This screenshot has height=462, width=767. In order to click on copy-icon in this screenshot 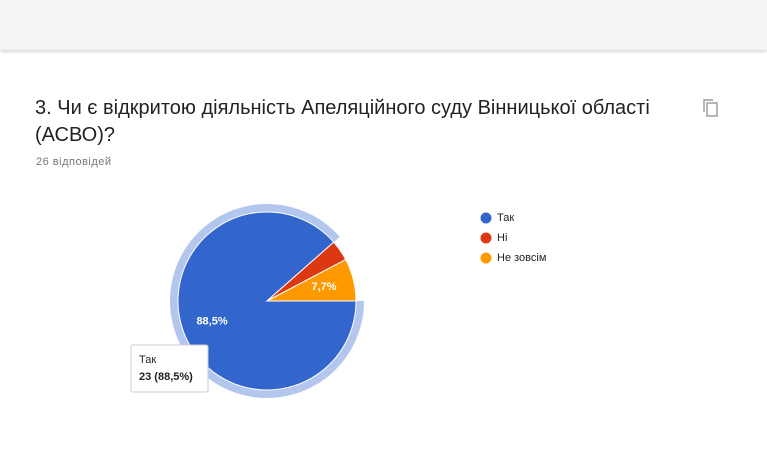, I will do `click(711, 108)`.